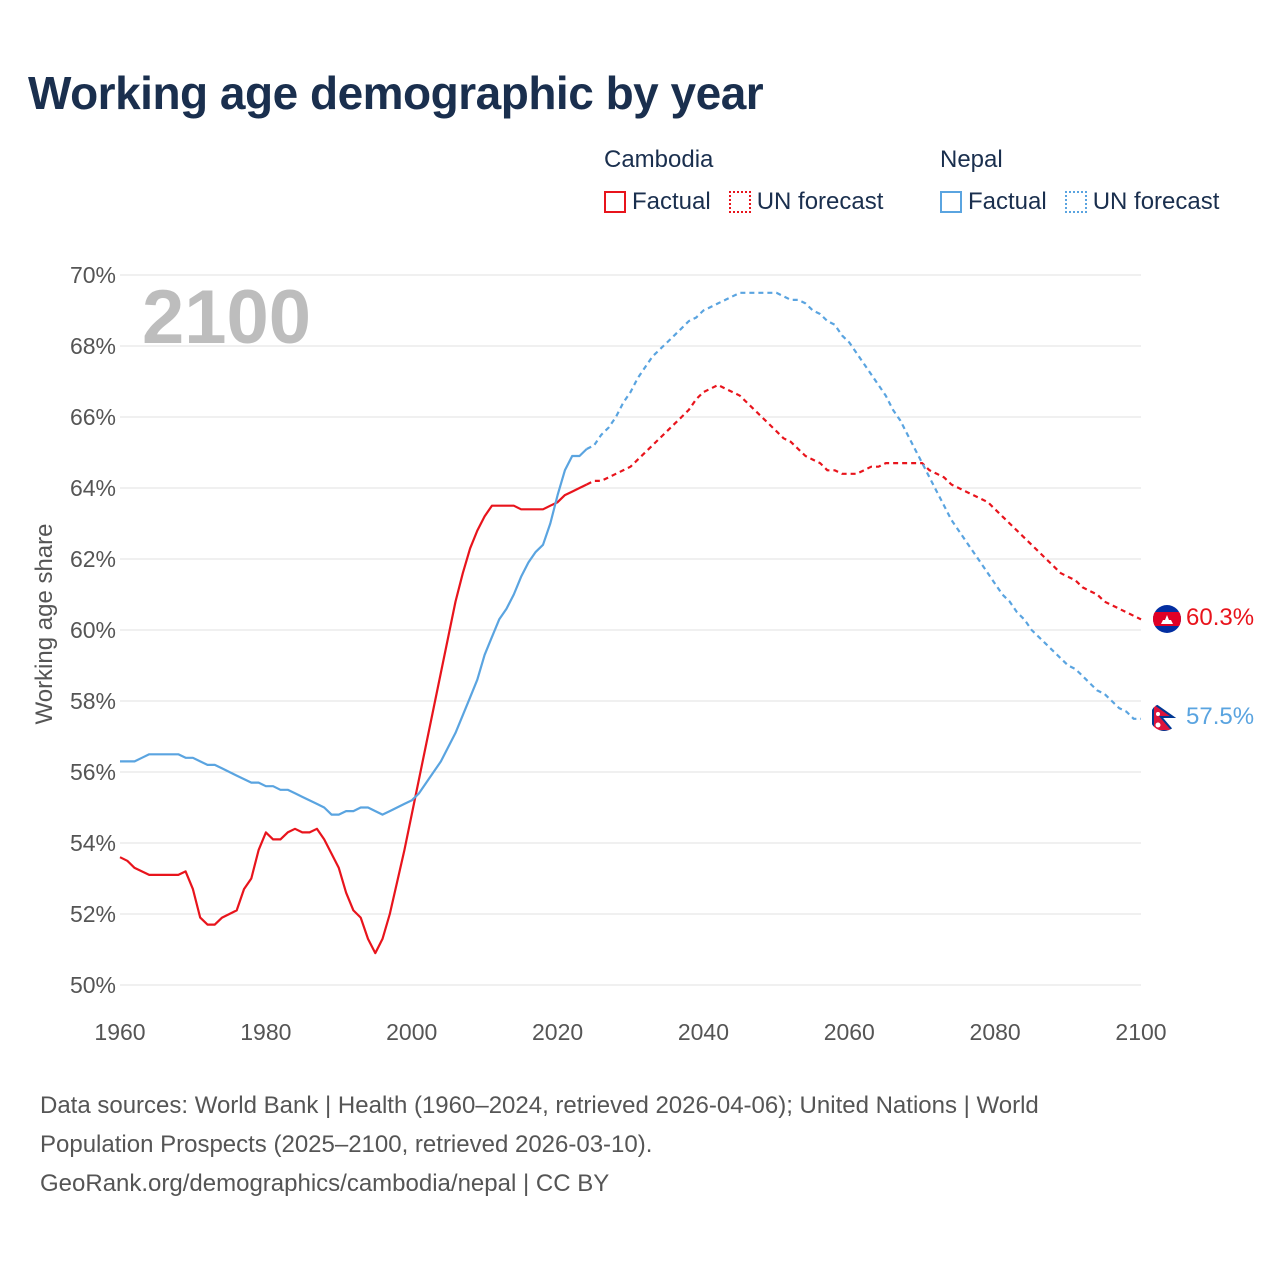 The image size is (1280, 1280). Describe the element at coordinates (93, 772) in the screenshot. I see `y-tick-label: 56%` at that location.